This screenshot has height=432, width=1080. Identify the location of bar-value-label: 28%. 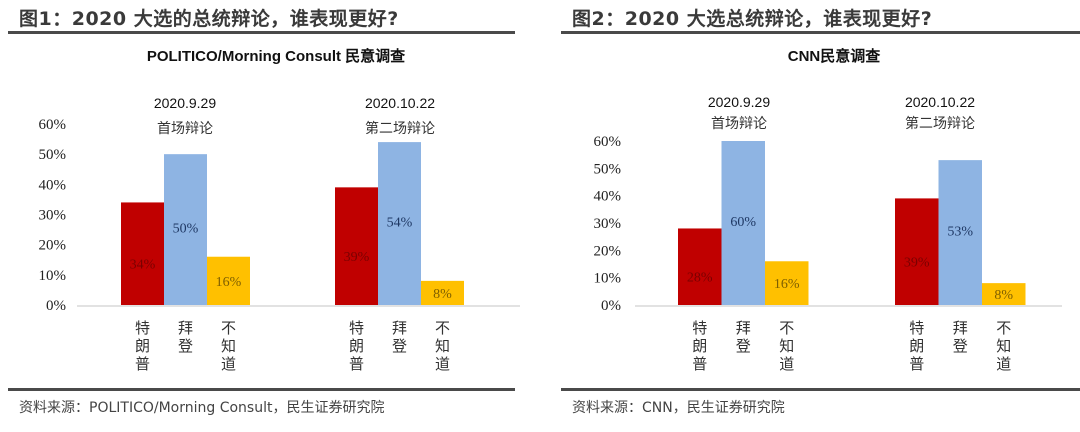
(700, 278).